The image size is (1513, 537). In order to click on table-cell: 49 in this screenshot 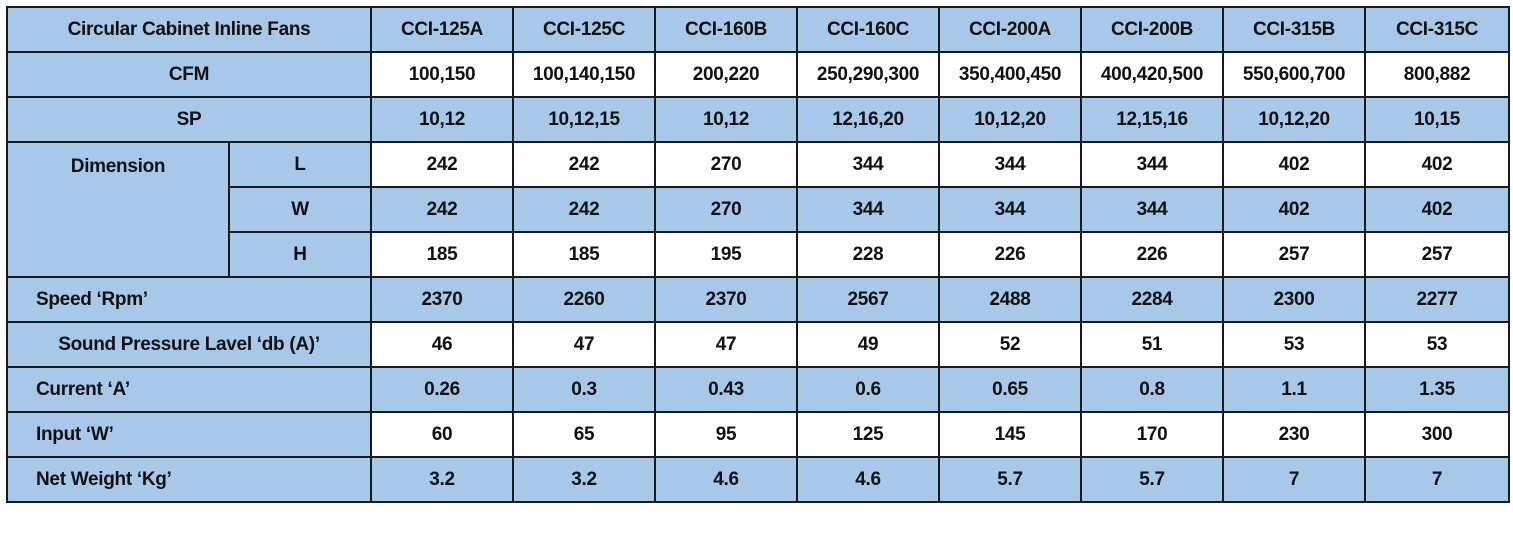, I will do `click(868, 344)`.